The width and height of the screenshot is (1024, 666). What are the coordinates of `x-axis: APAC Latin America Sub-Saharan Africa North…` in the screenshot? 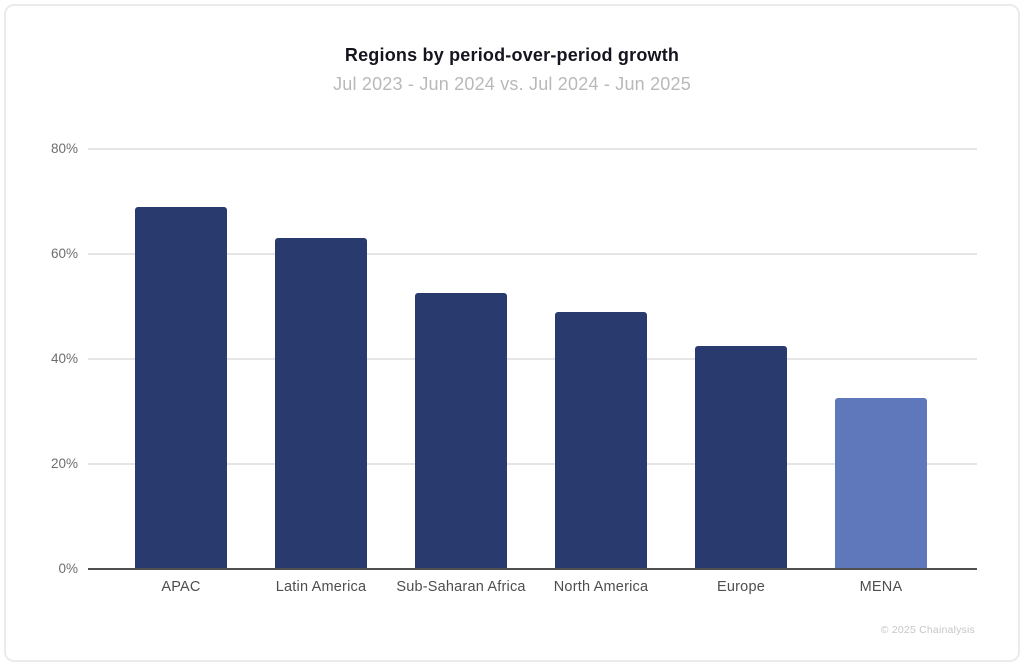 It's located at (531, 587).